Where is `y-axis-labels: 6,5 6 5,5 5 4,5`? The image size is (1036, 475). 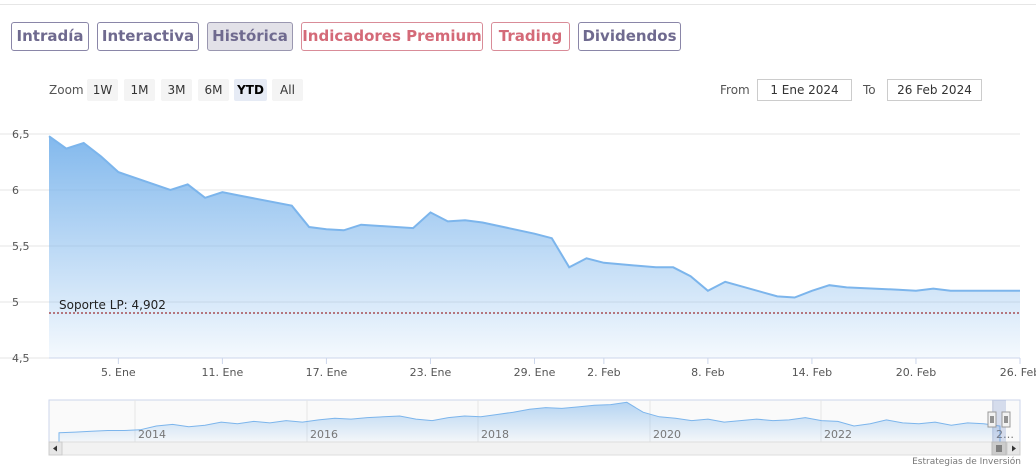
y-axis-labels: 6,5 6 5,5 5 4,5 is located at coordinates (21, 246).